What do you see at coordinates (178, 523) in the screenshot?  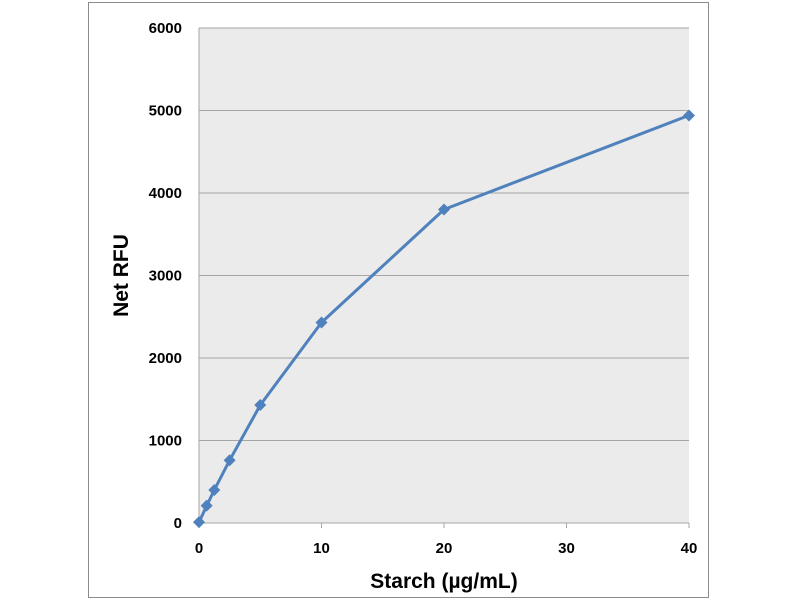 I see `y-tick-label: 0` at bounding box center [178, 523].